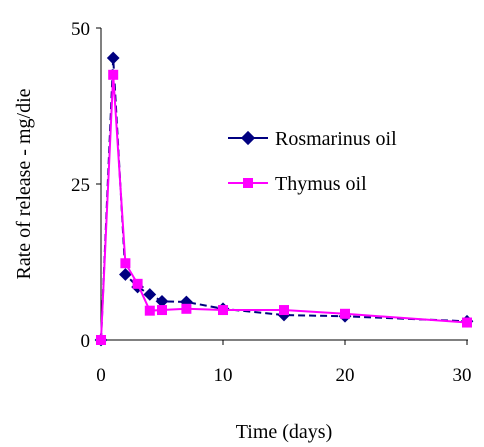 This screenshot has height=447, width=484. I want to click on y-tick-label: 0, so click(86, 341).